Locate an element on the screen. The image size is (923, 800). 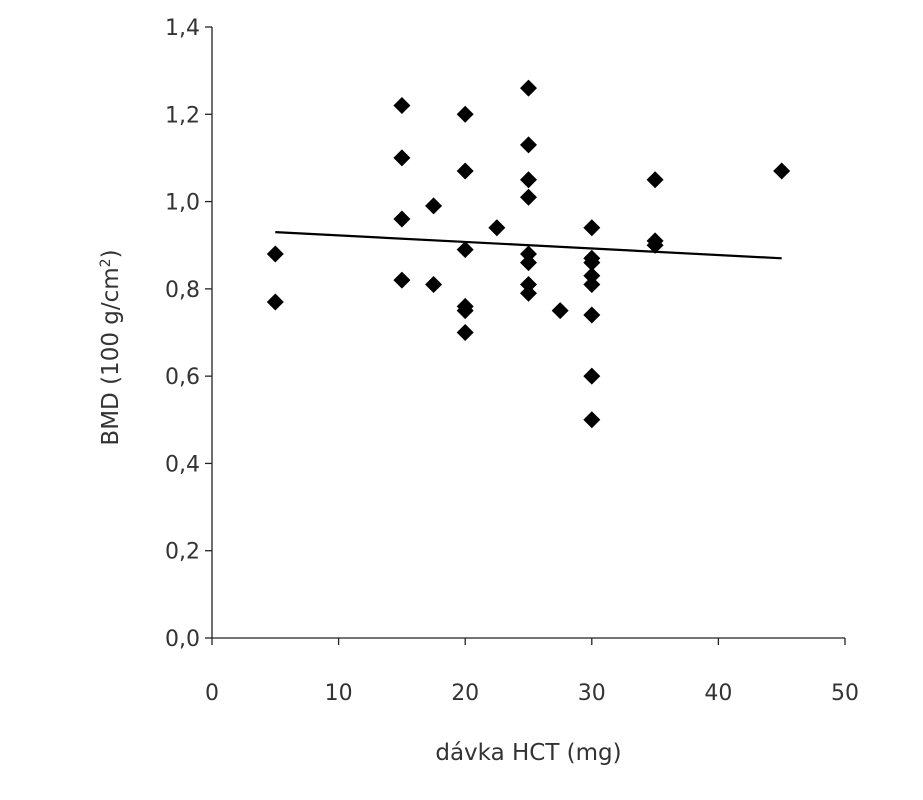
x-axis-title: dávka HCT (mg) is located at coordinates (528, 753).